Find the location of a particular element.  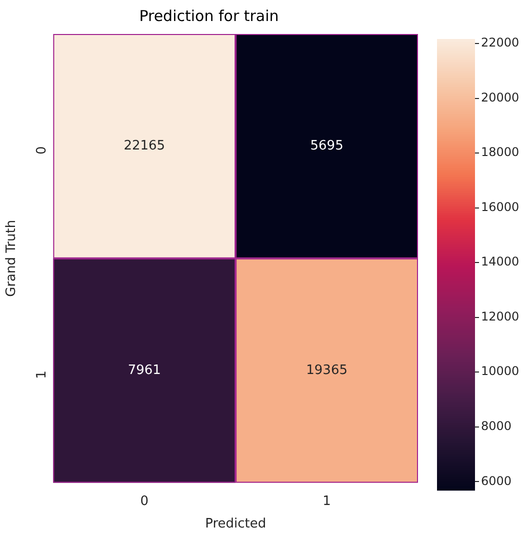

color-bar-label: 20000 is located at coordinates (500, 97).